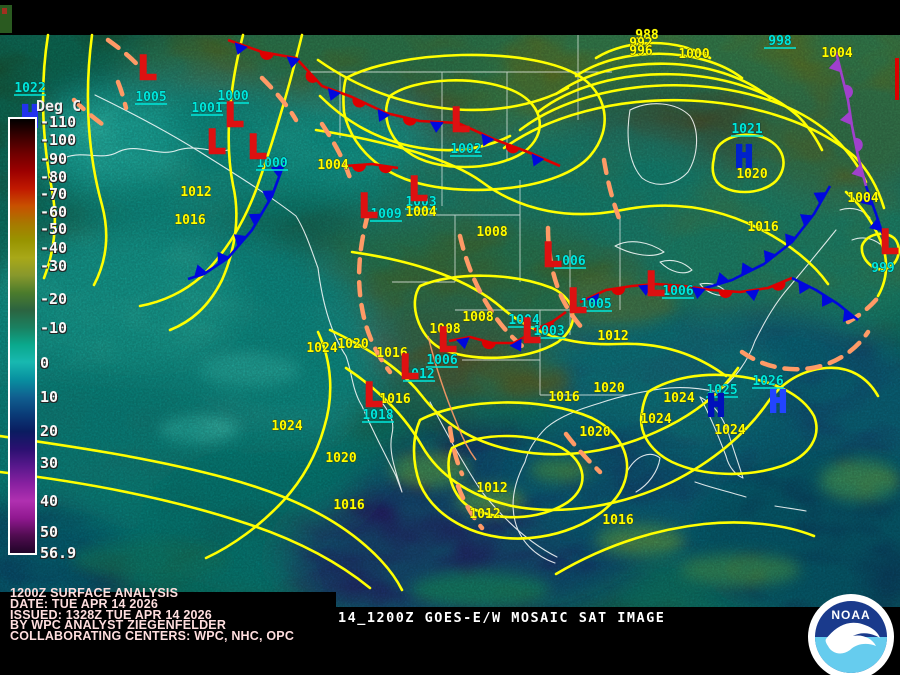 The width and height of the screenshot is (900, 675). I want to click on colorbar-tick: -60, so click(54, 212).